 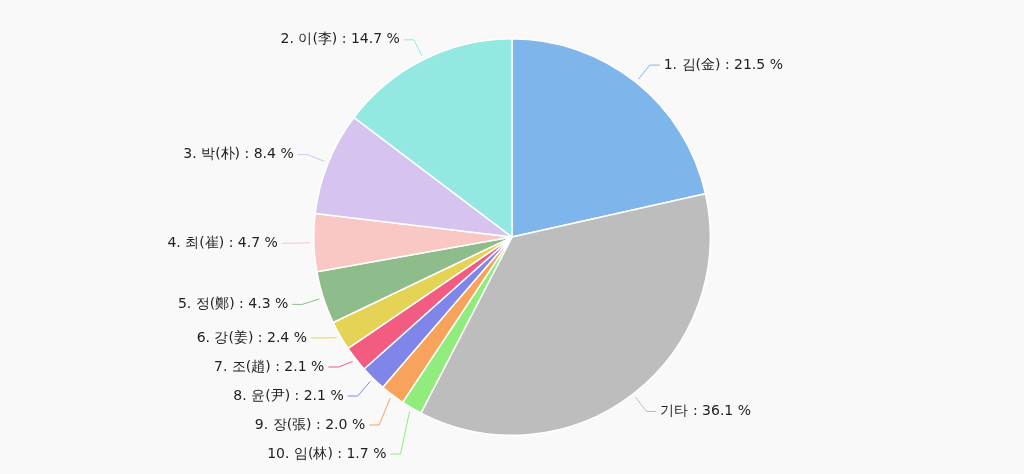 I want to click on slice-label: 8. 윤(尹) : 2.1 %, so click(x=288, y=394).